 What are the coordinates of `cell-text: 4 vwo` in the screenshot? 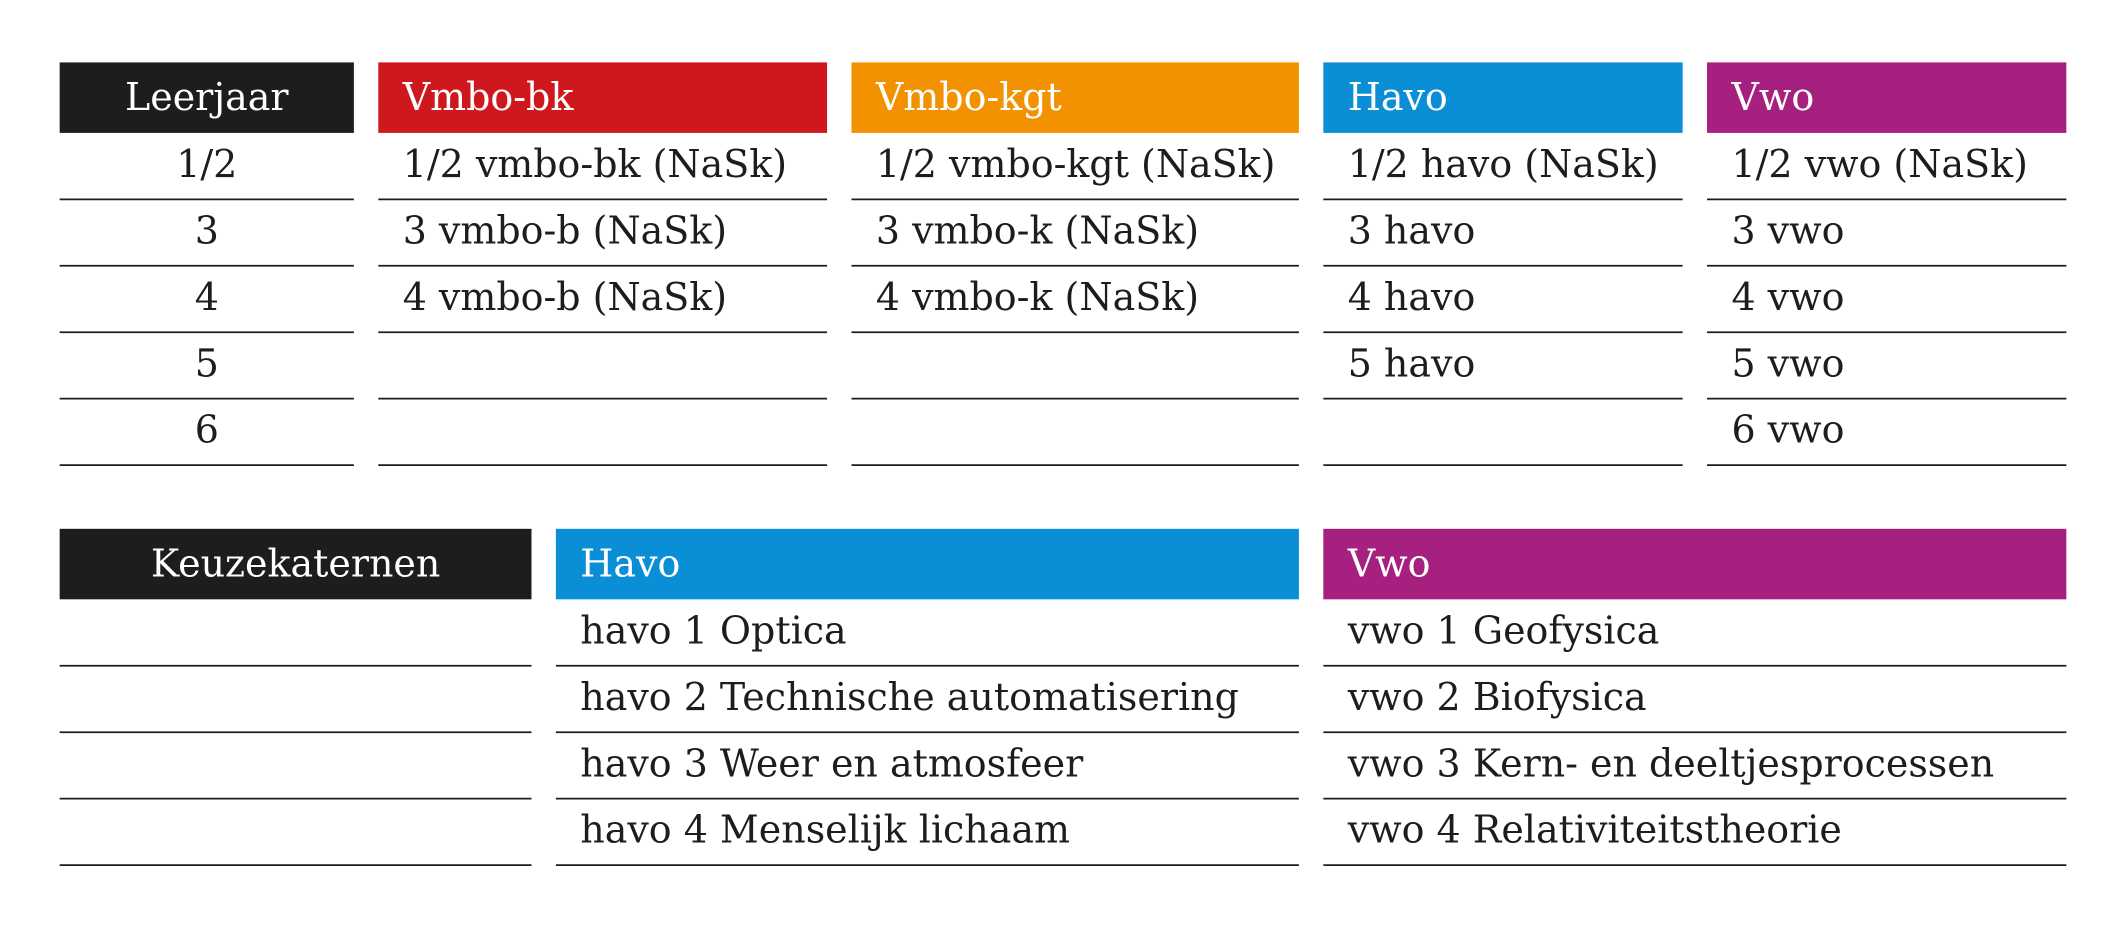 It's located at (1787, 297).